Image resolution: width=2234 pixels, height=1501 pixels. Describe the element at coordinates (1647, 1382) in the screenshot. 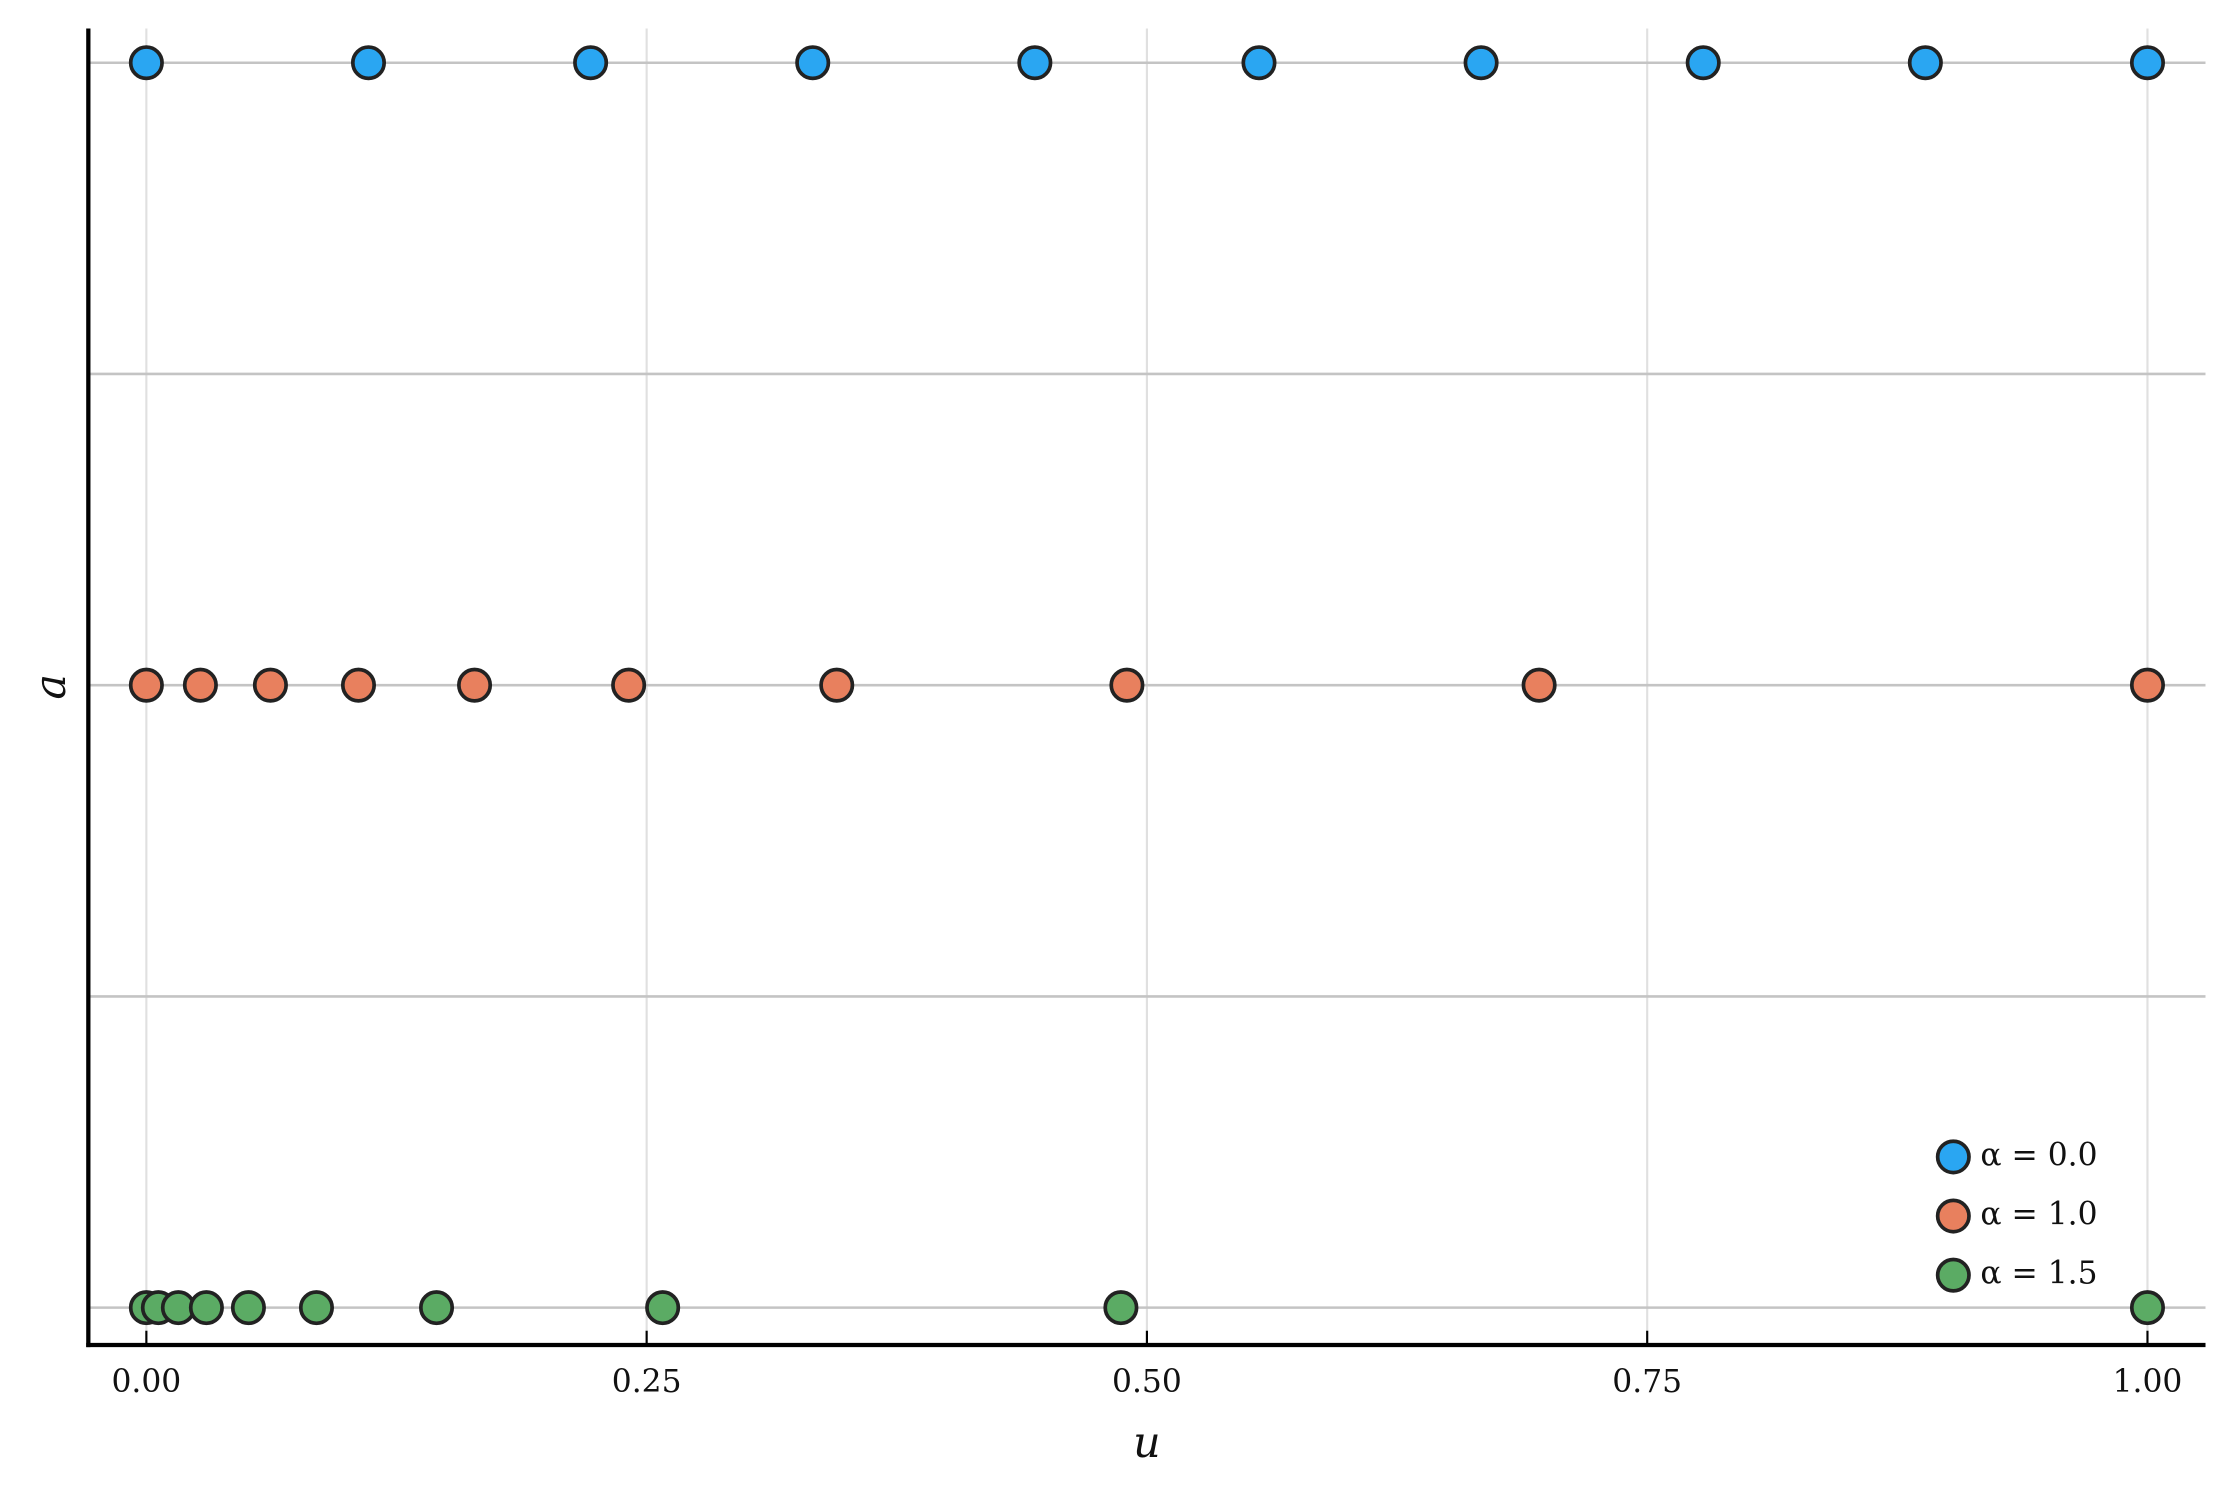

I see `x-tick-label: 0.75` at that location.